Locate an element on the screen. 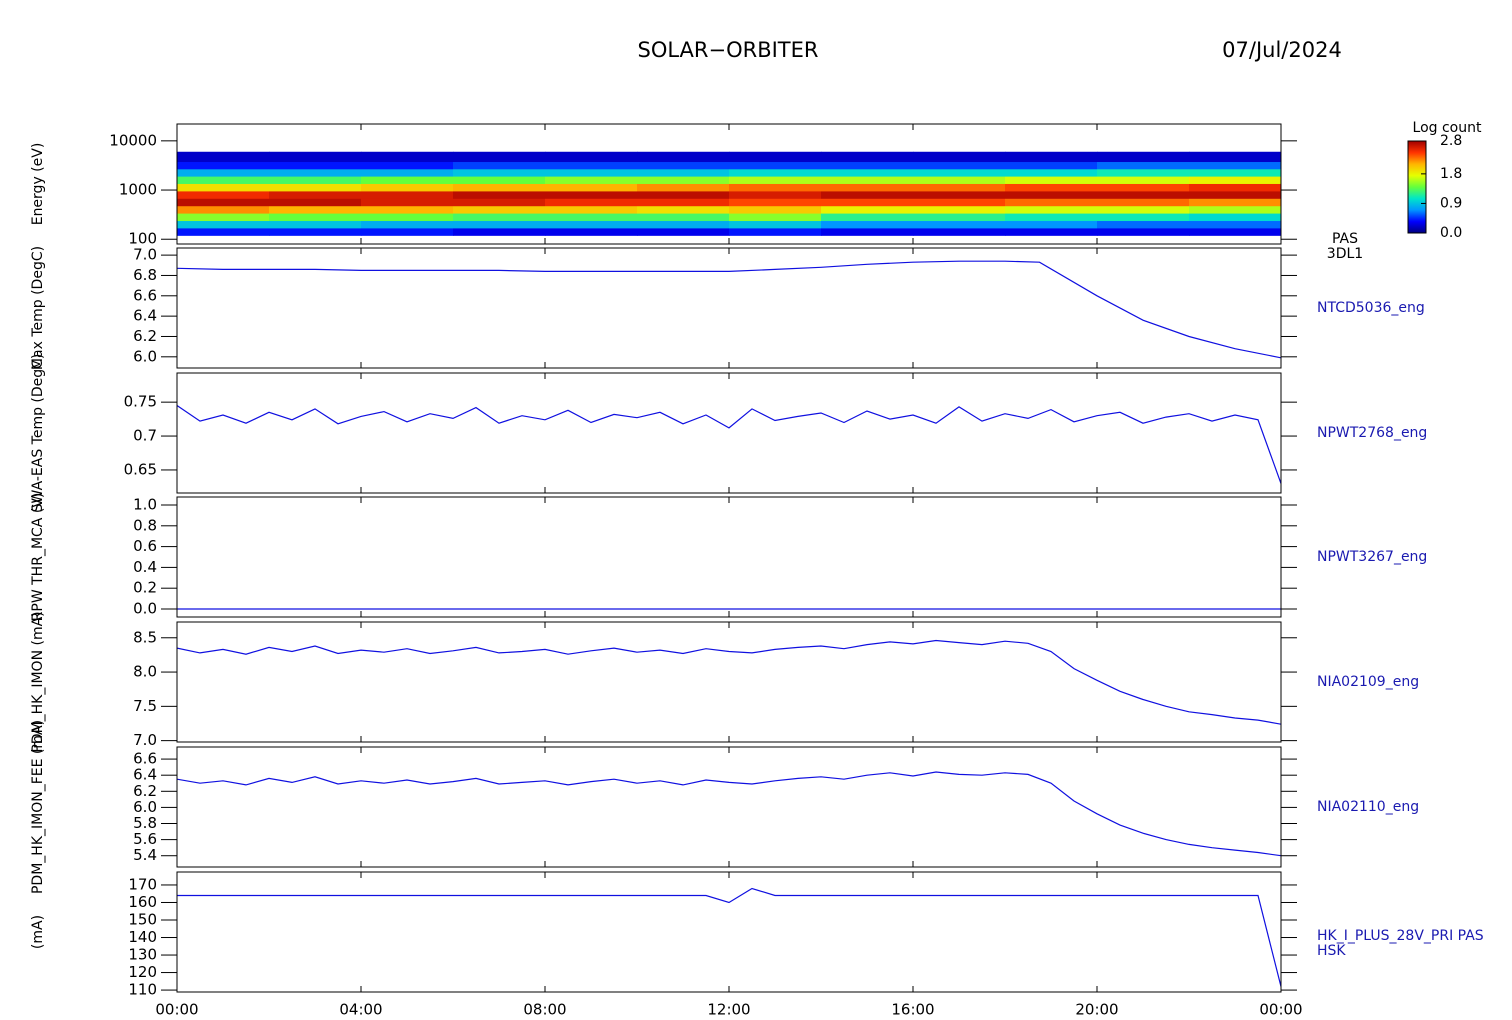 Image resolution: width=1512 pixels, height=1020 pixels. colorbar-tick-label: 1.8 is located at coordinates (1451, 174).